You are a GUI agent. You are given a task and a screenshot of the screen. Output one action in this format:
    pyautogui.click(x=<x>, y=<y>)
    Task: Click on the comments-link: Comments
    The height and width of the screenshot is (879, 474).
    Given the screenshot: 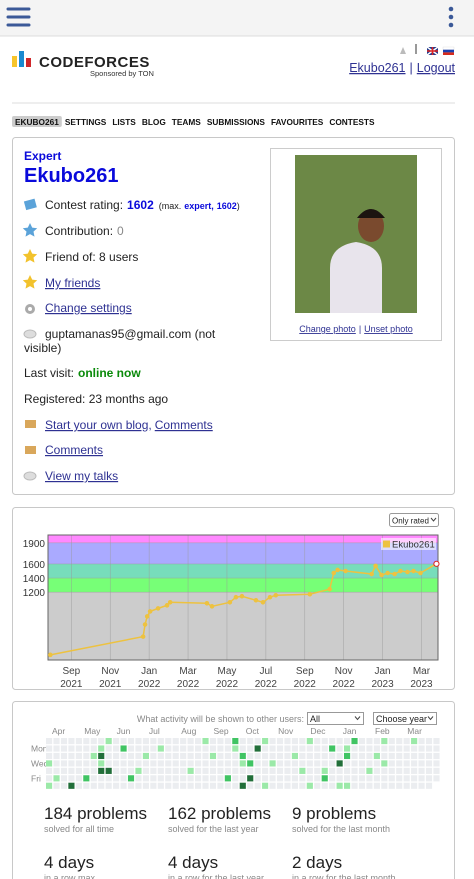 What is the action you would take?
    pyautogui.click(x=74, y=450)
    